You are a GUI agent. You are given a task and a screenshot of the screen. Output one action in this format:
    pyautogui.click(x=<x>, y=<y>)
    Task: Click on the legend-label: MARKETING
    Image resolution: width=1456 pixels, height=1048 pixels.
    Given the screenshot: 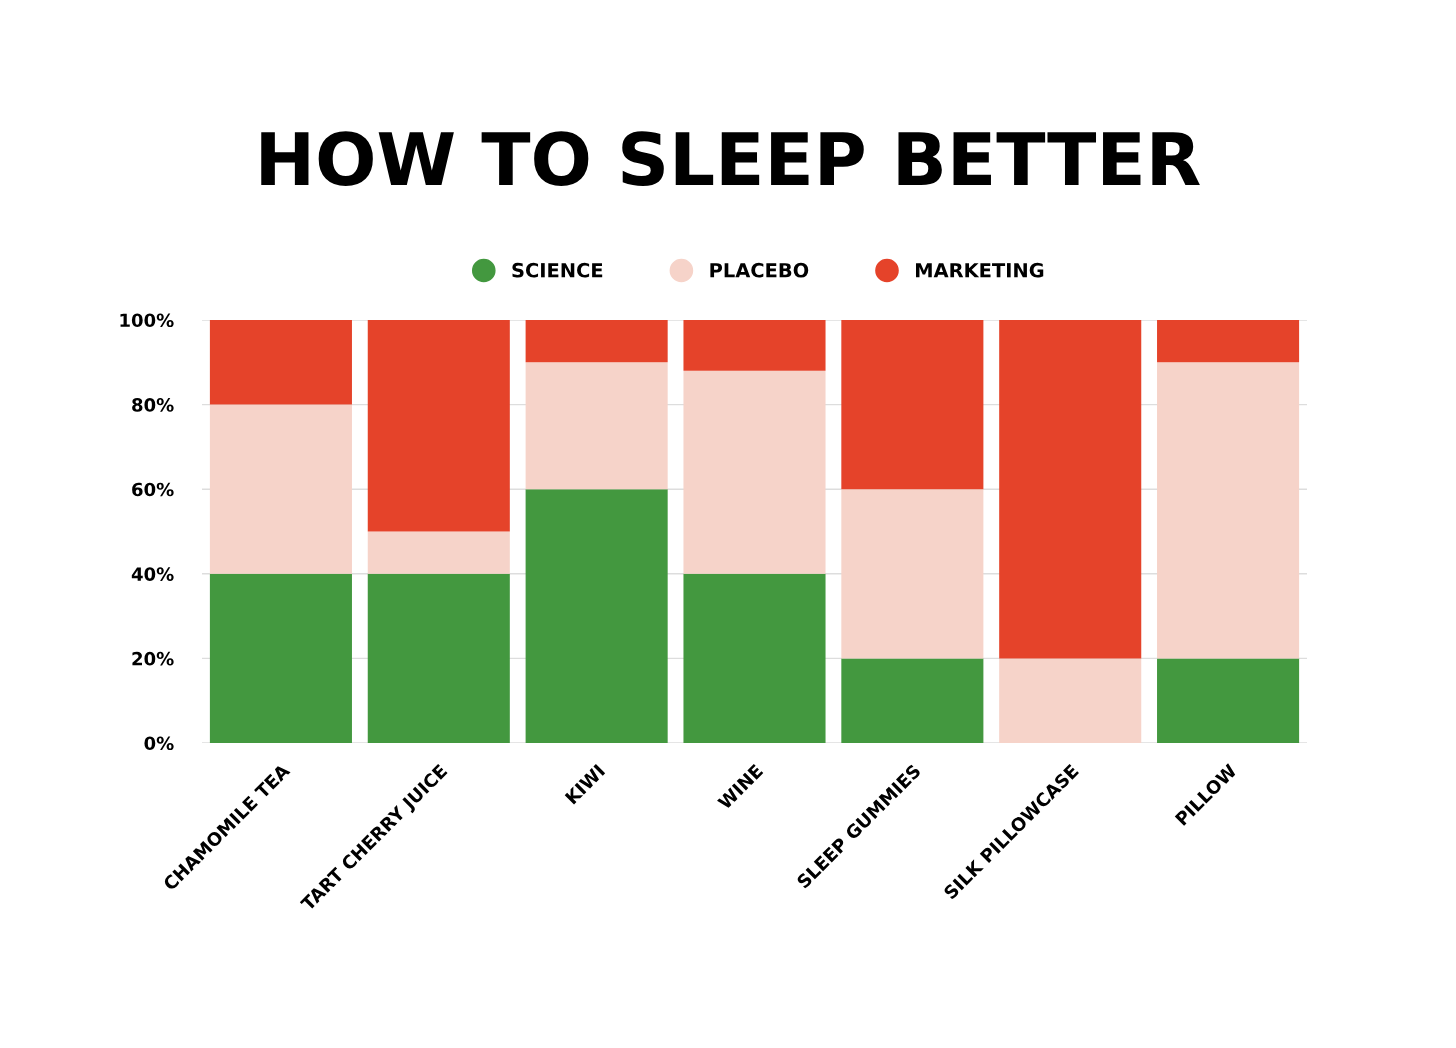 What is the action you would take?
    pyautogui.click(x=980, y=270)
    